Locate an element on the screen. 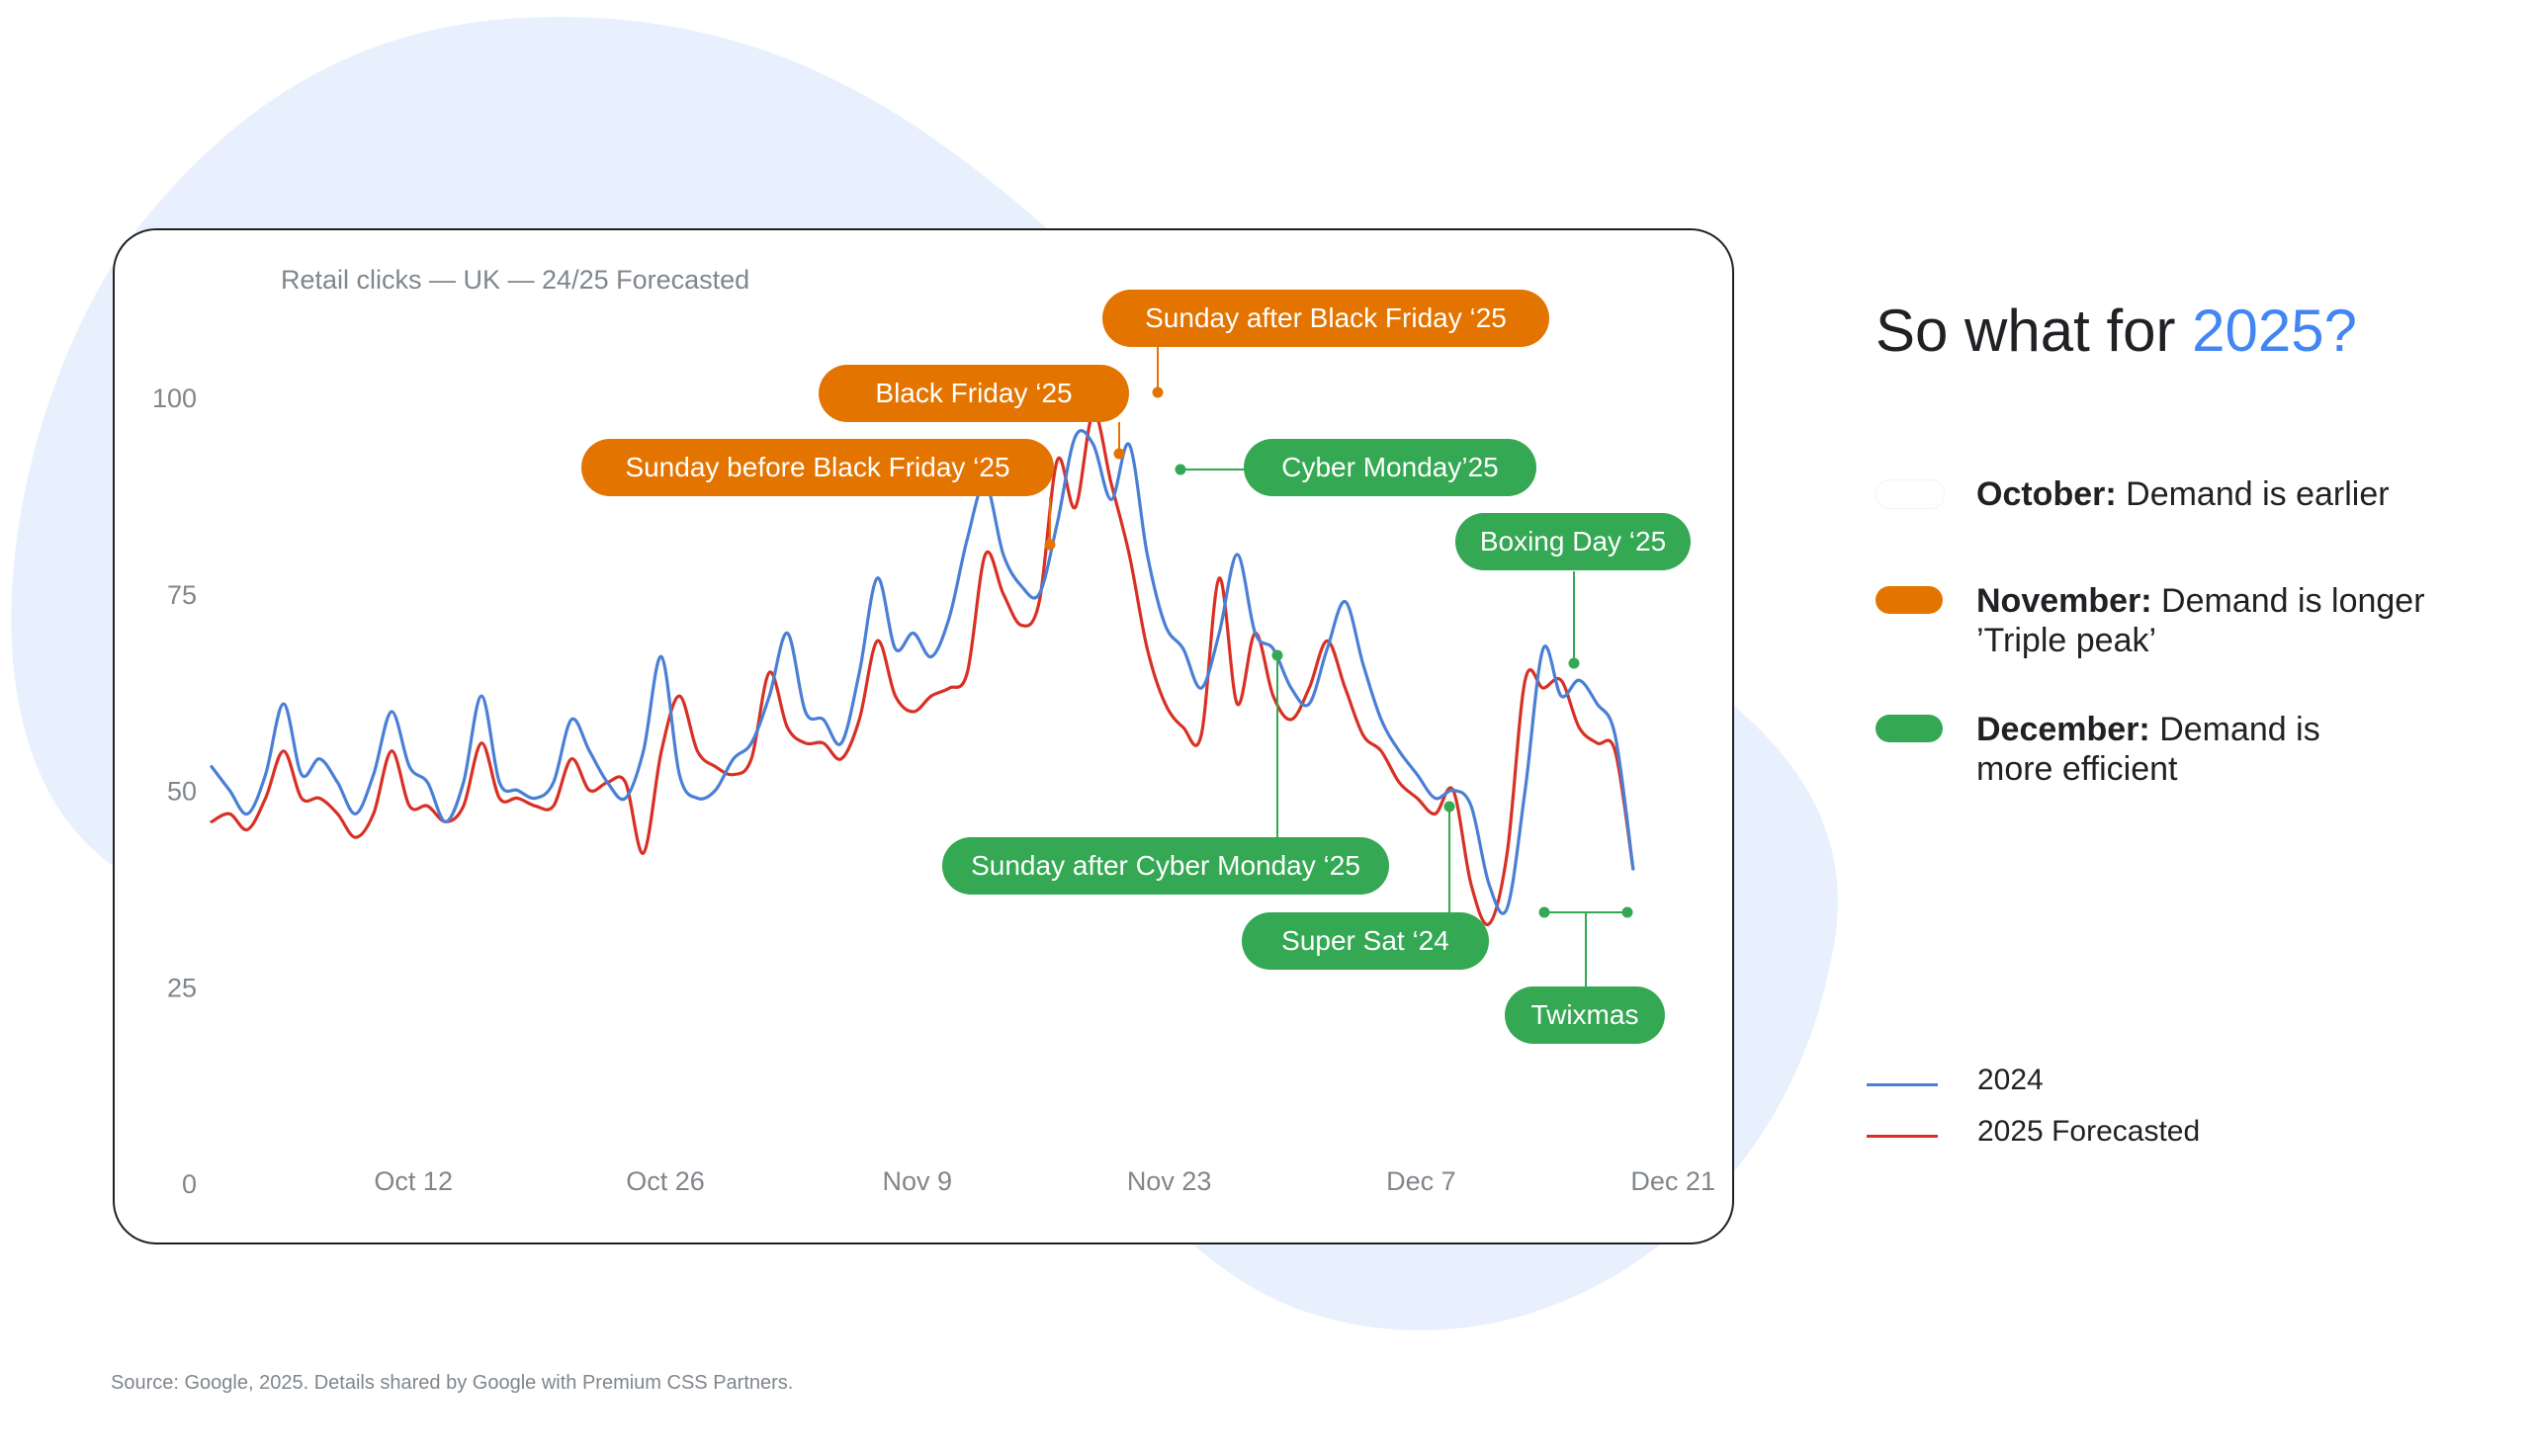 This screenshot has width=2531, height=1456. november-swatch is located at coordinates (1909, 600).